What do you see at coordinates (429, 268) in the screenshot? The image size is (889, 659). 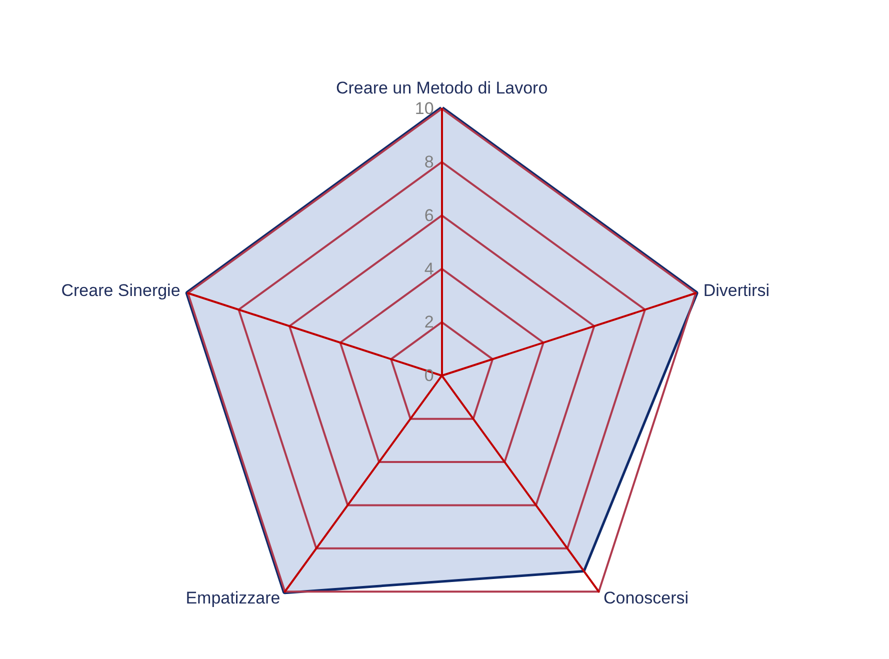 I see `y-tick-label: 4` at bounding box center [429, 268].